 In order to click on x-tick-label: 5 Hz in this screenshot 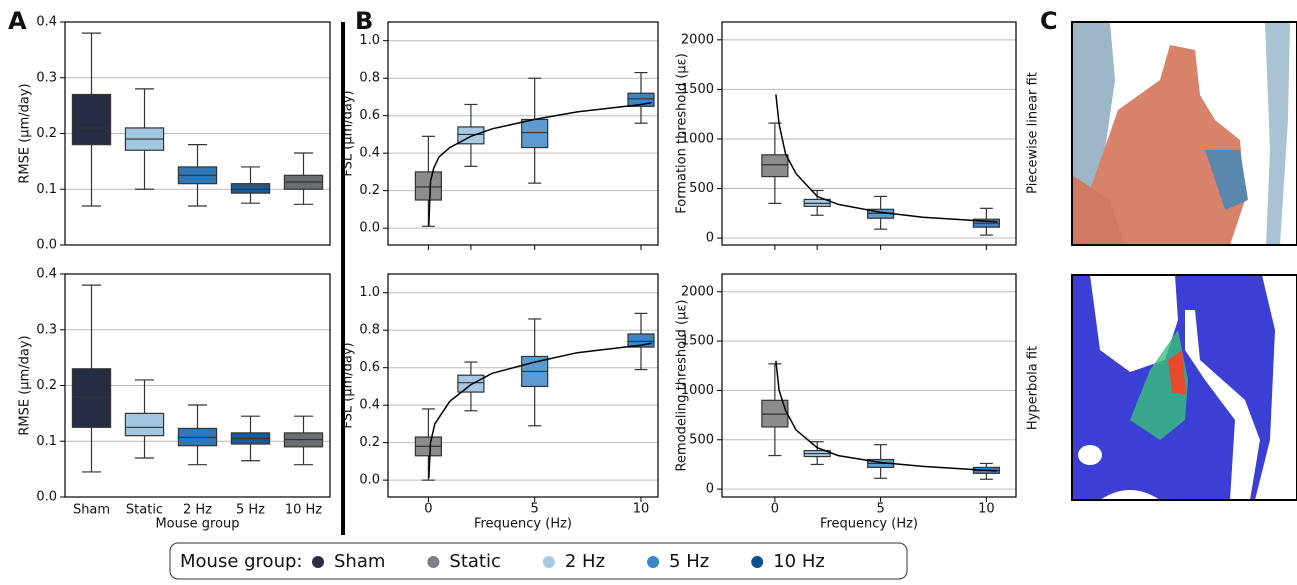, I will do `click(250, 510)`.